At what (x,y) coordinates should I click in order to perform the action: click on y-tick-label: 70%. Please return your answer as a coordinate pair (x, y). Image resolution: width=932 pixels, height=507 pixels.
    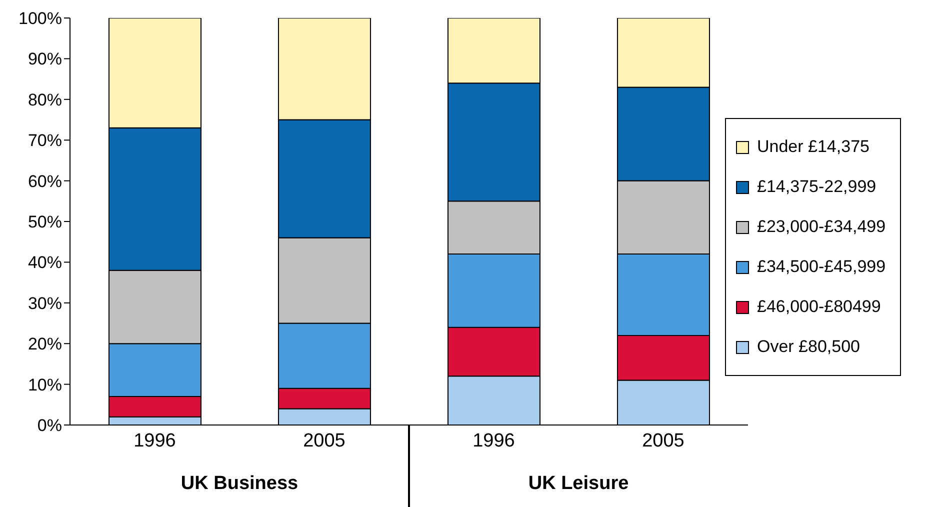
    Looking at the image, I should click on (45, 140).